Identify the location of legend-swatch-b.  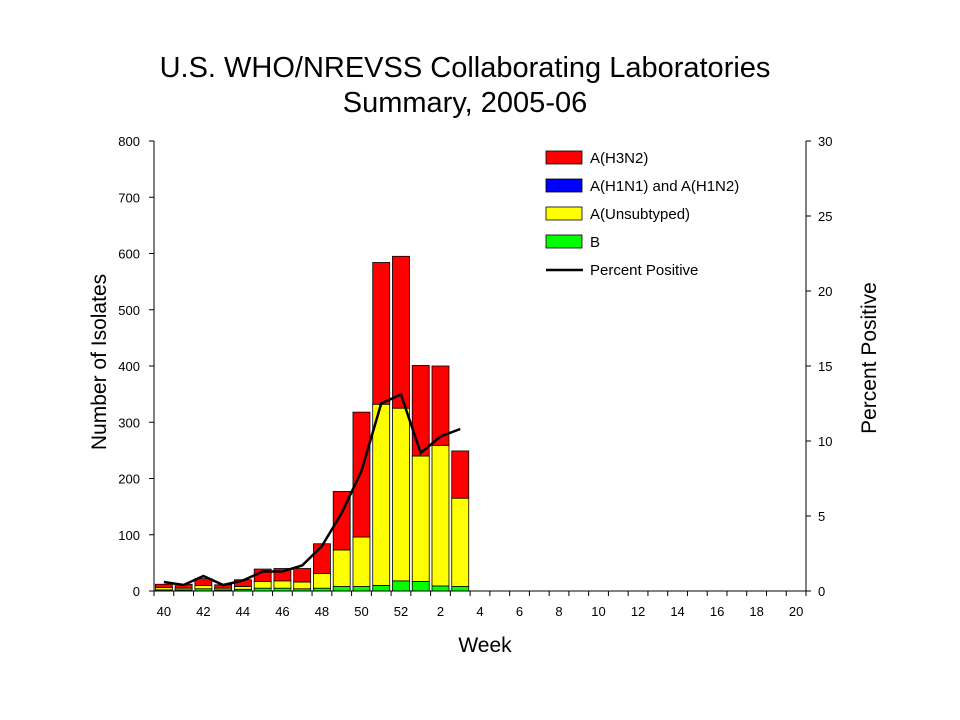
(564, 241).